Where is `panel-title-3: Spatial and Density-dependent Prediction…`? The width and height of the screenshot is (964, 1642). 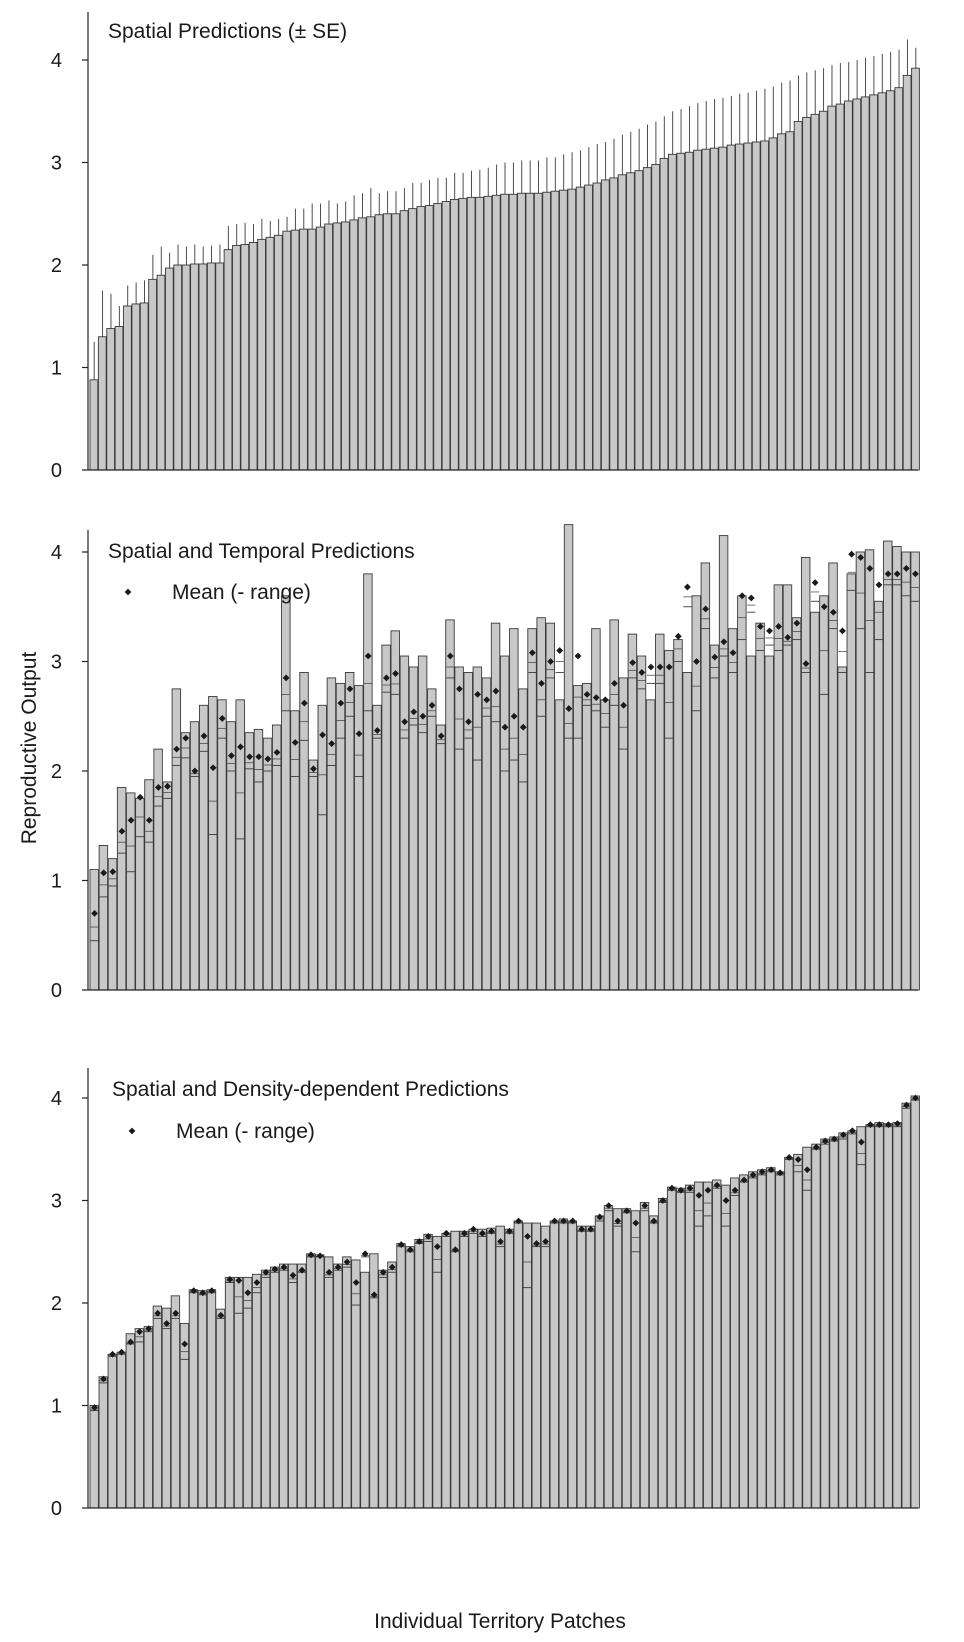 panel-title-3: Spatial and Density-dependent Prediction… is located at coordinates (310, 1089).